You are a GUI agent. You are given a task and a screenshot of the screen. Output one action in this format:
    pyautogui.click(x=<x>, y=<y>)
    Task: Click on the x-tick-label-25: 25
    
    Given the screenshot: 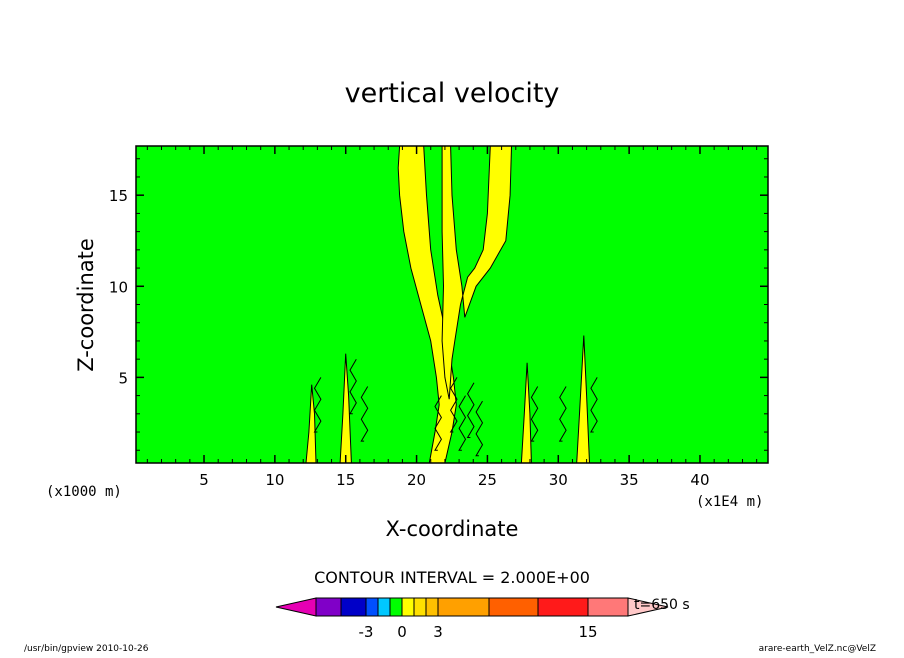 What is the action you would take?
    pyautogui.click(x=487, y=480)
    